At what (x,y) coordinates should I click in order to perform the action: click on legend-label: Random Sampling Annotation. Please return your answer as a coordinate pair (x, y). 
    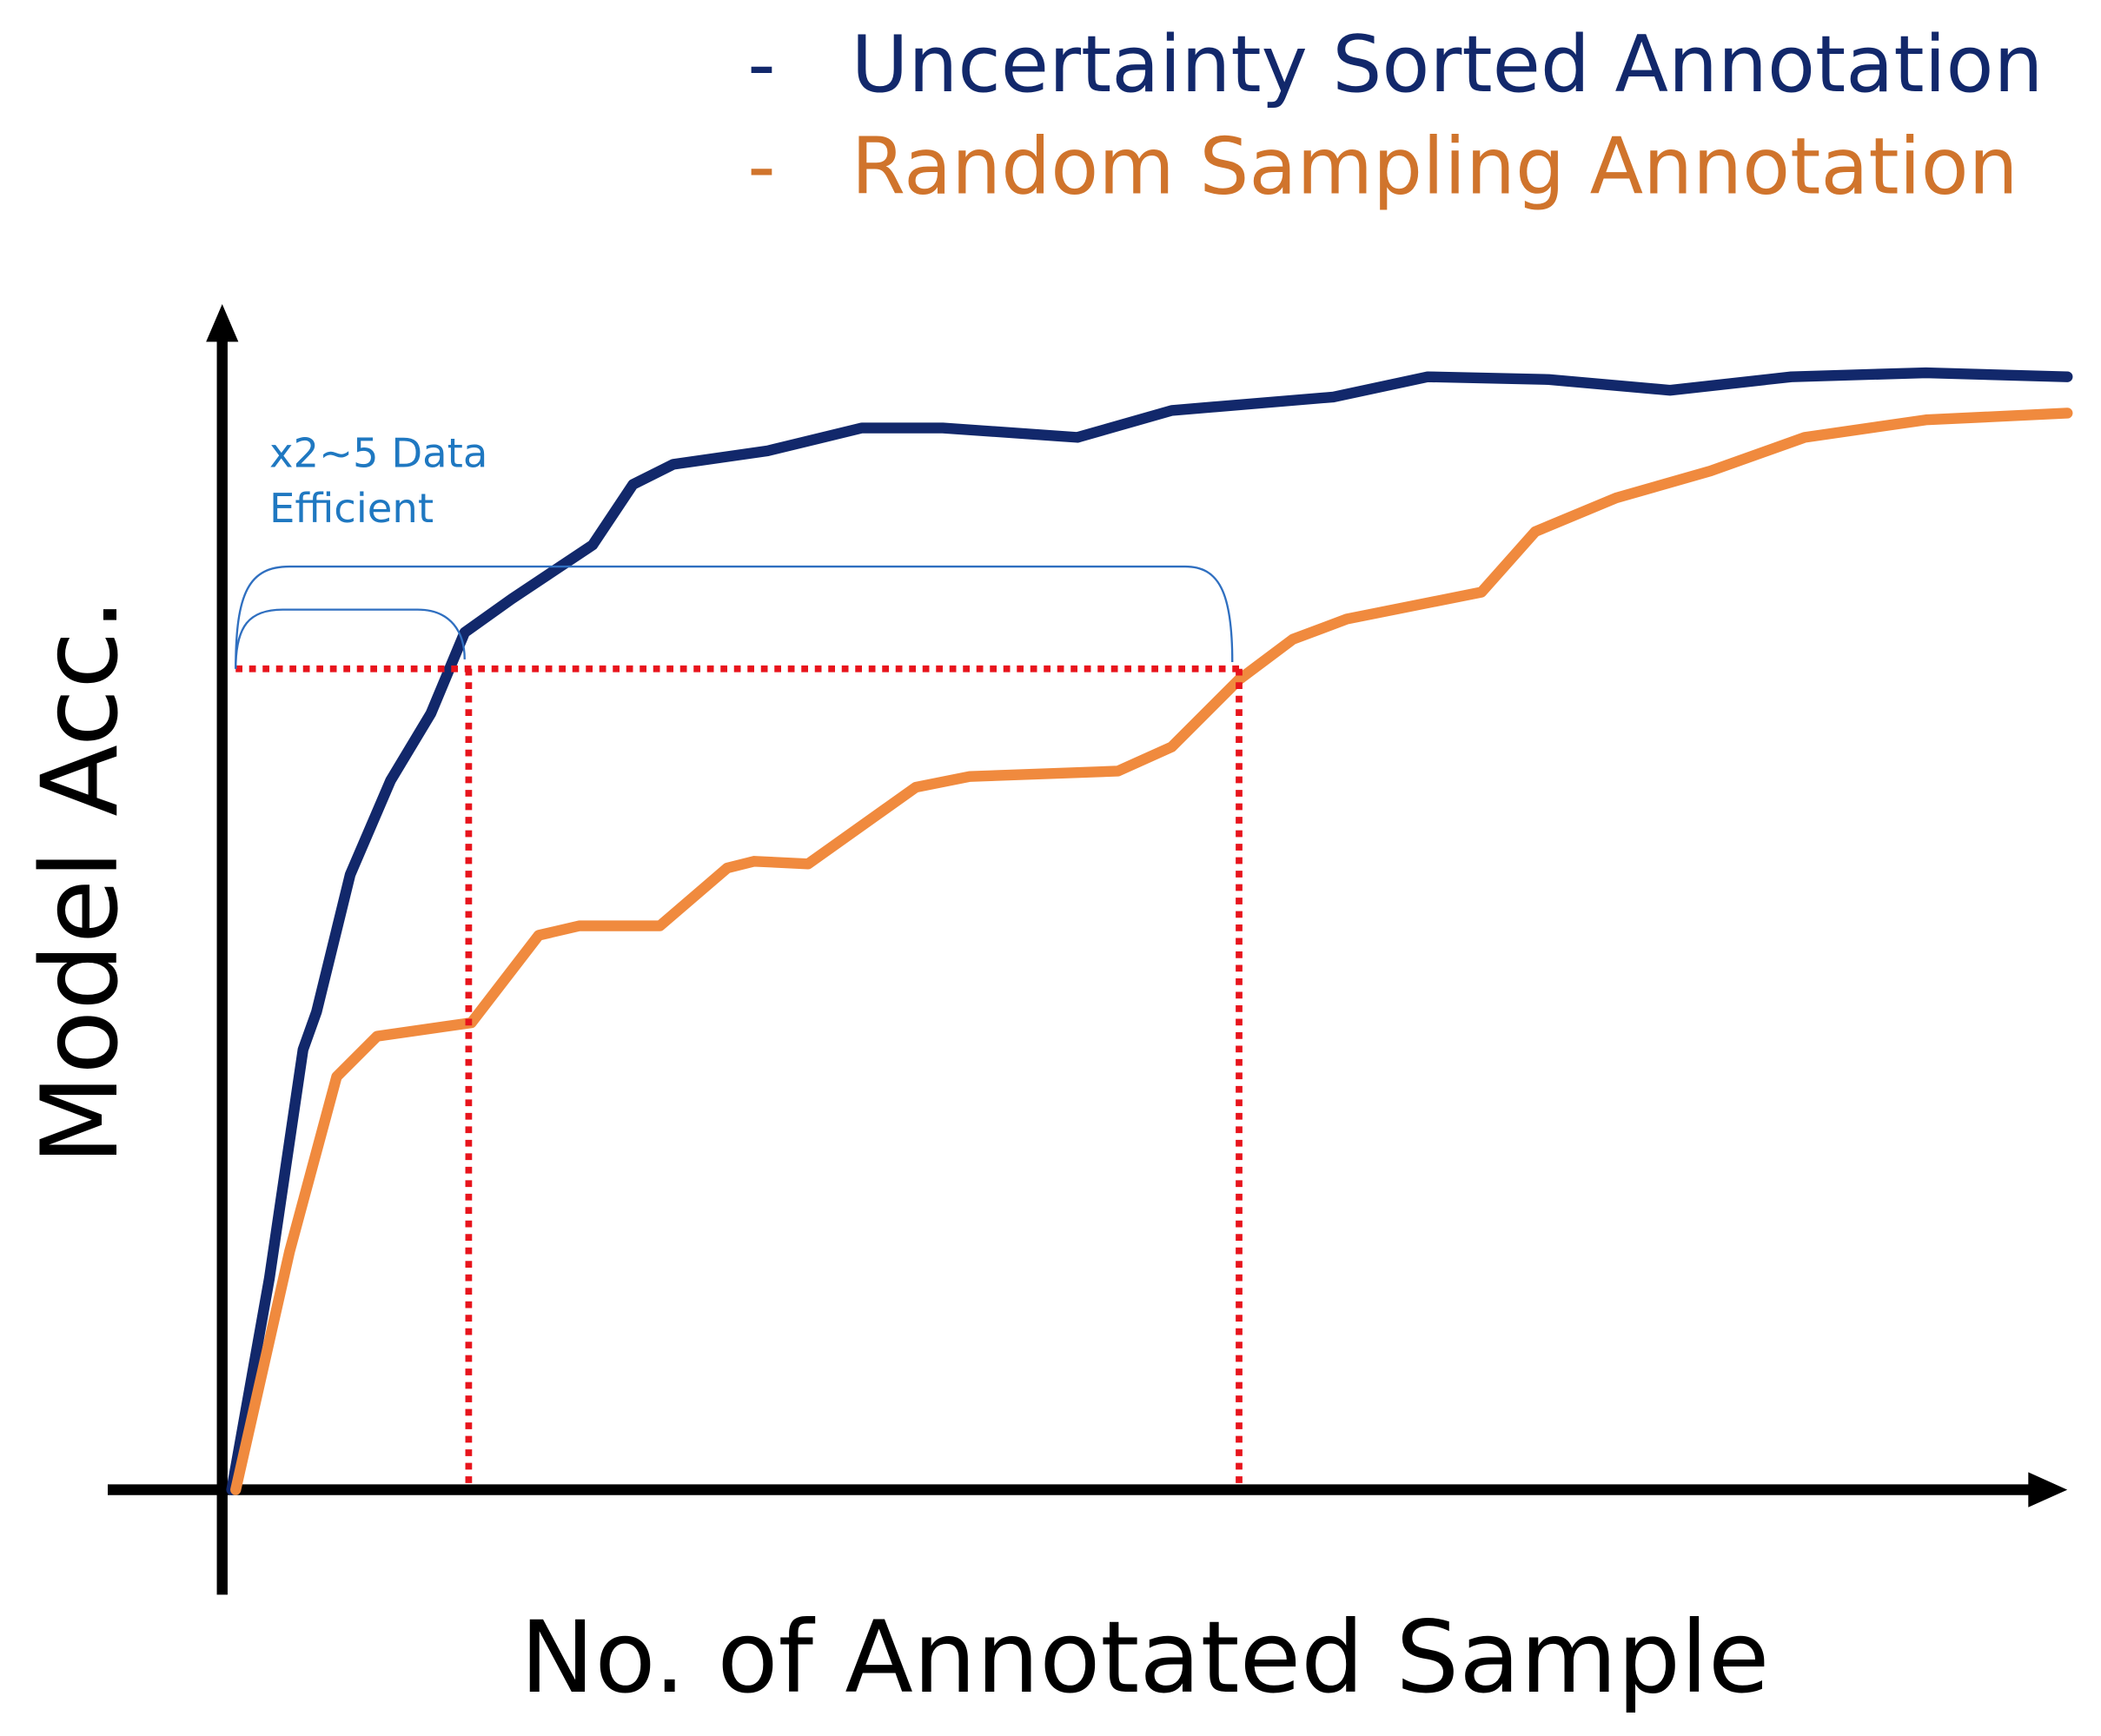
    Looking at the image, I should click on (1435, 168).